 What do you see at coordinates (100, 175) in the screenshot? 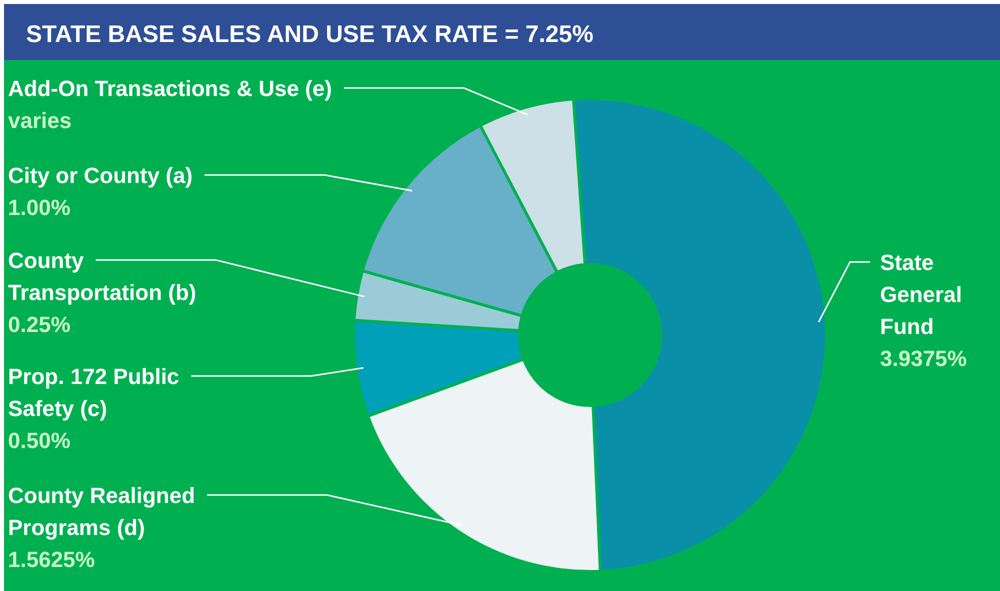
I see `slice-label: City or County (a)` at bounding box center [100, 175].